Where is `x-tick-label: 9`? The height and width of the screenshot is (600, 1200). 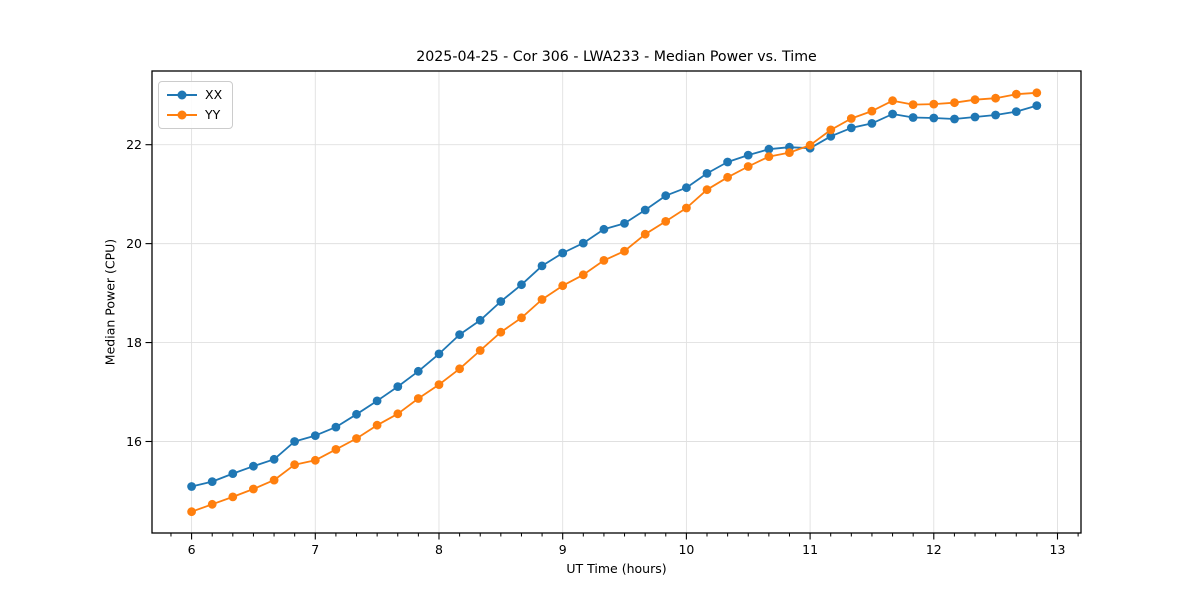 x-tick-label: 9 is located at coordinates (563, 549).